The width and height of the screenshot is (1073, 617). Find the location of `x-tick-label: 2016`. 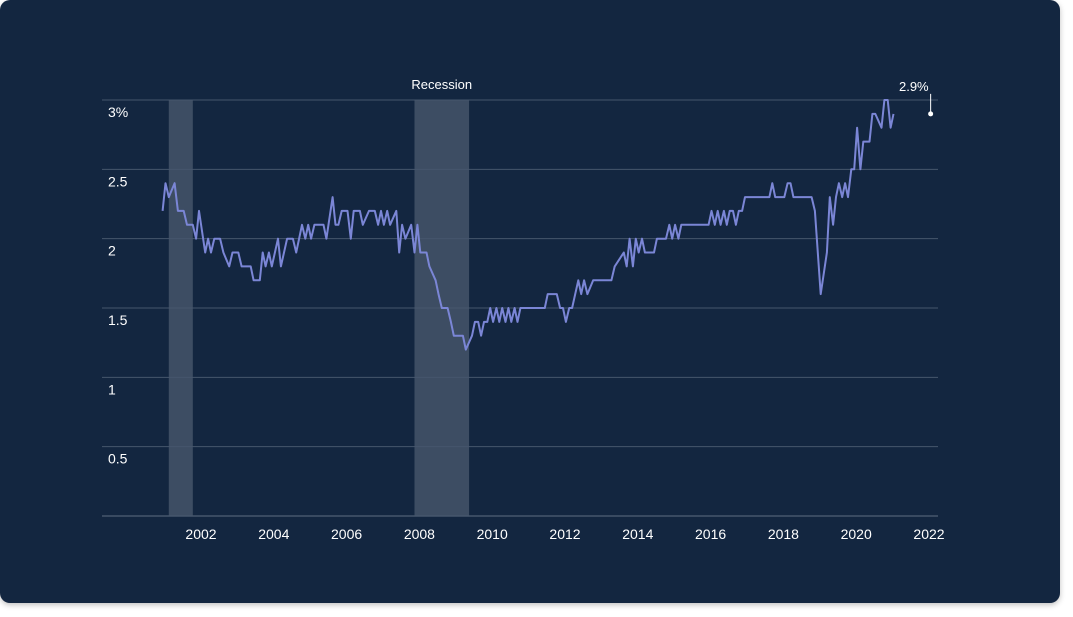

x-tick-label: 2016 is located at coordinates (710, 534).